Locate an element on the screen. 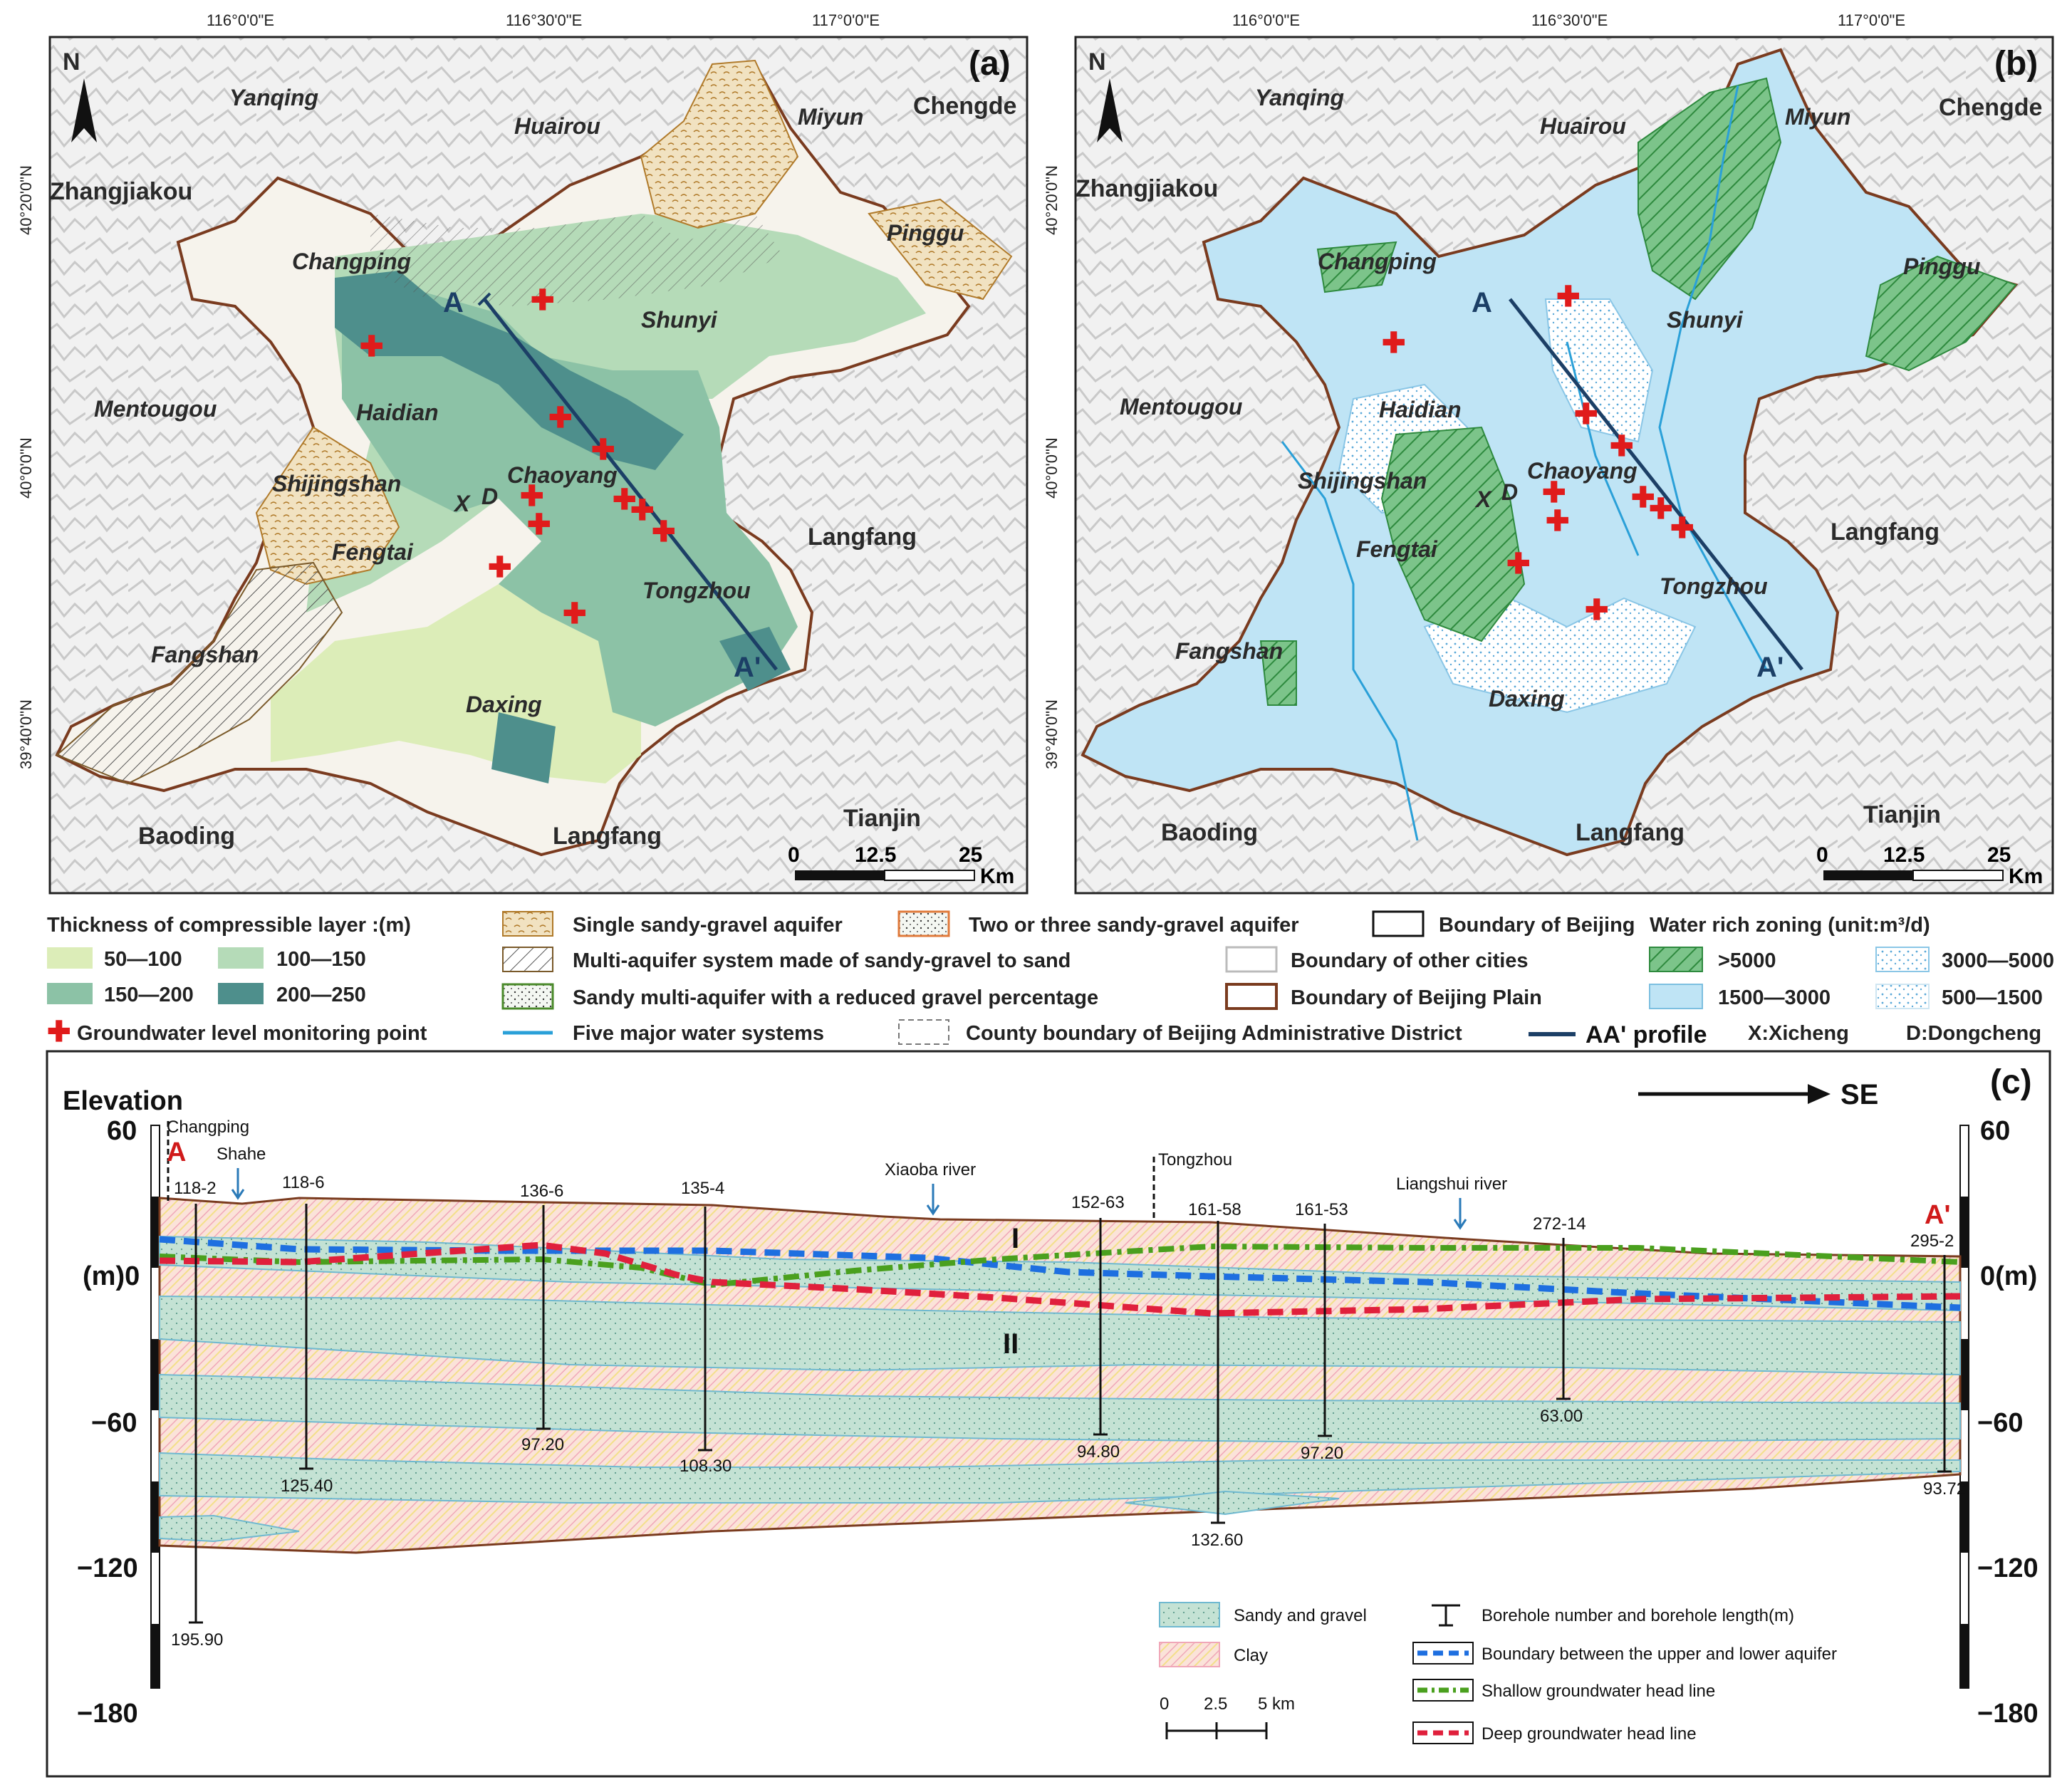  left-axis-bar is located at coordinates (155, 1407).